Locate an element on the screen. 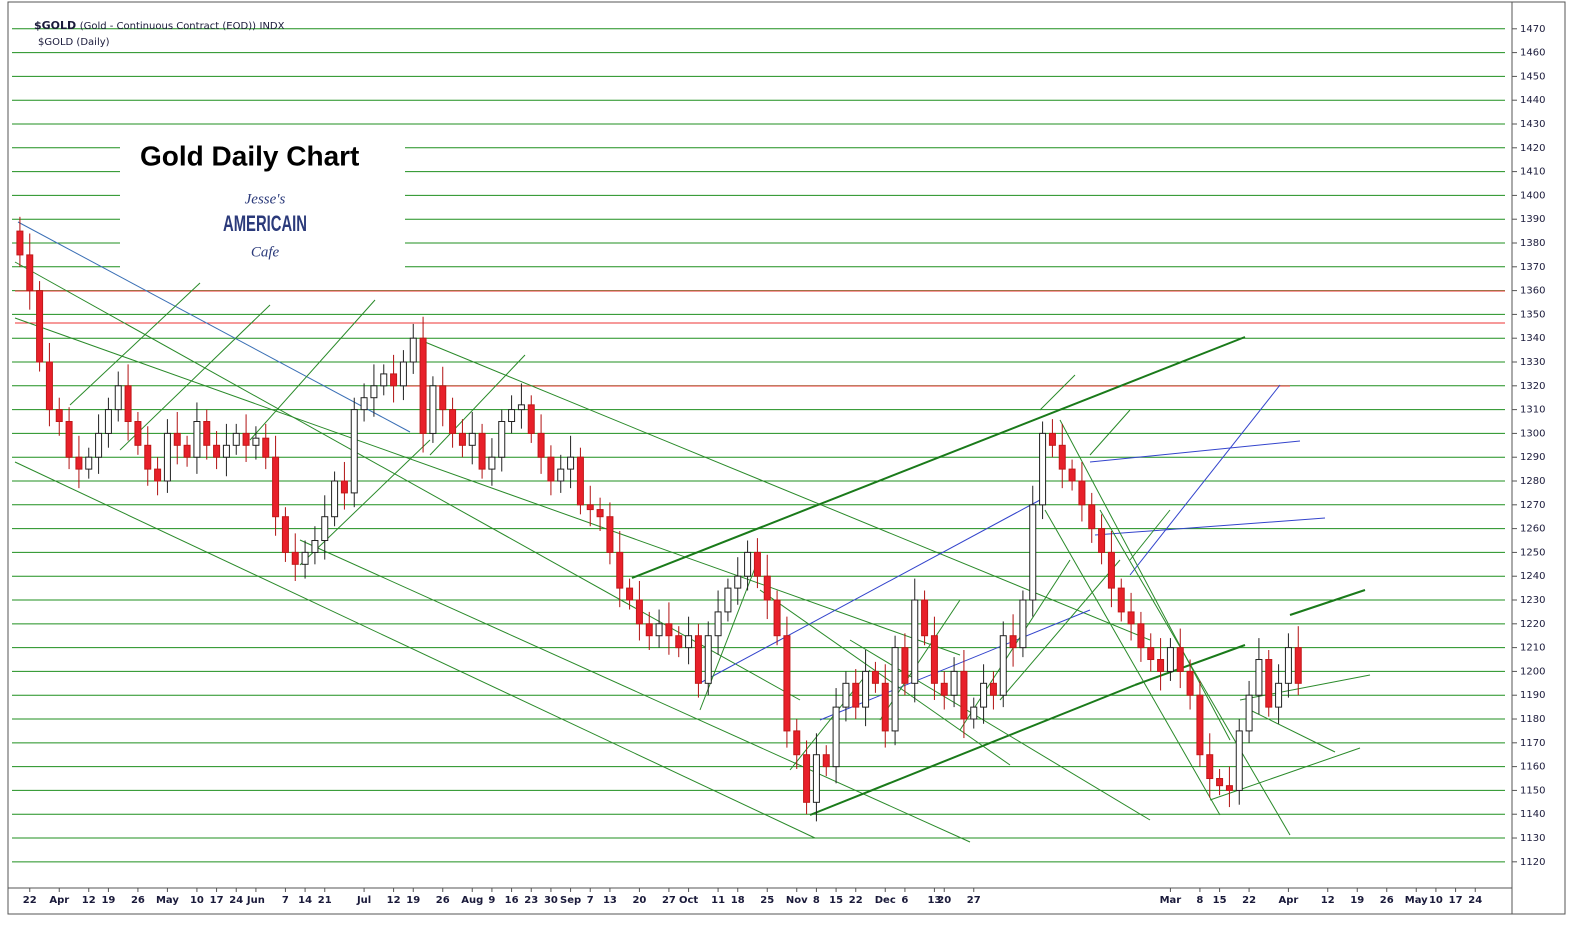 This screenshot has height=938, width=1578. x-tick-label: 19 is located at coordinates (413, 900).